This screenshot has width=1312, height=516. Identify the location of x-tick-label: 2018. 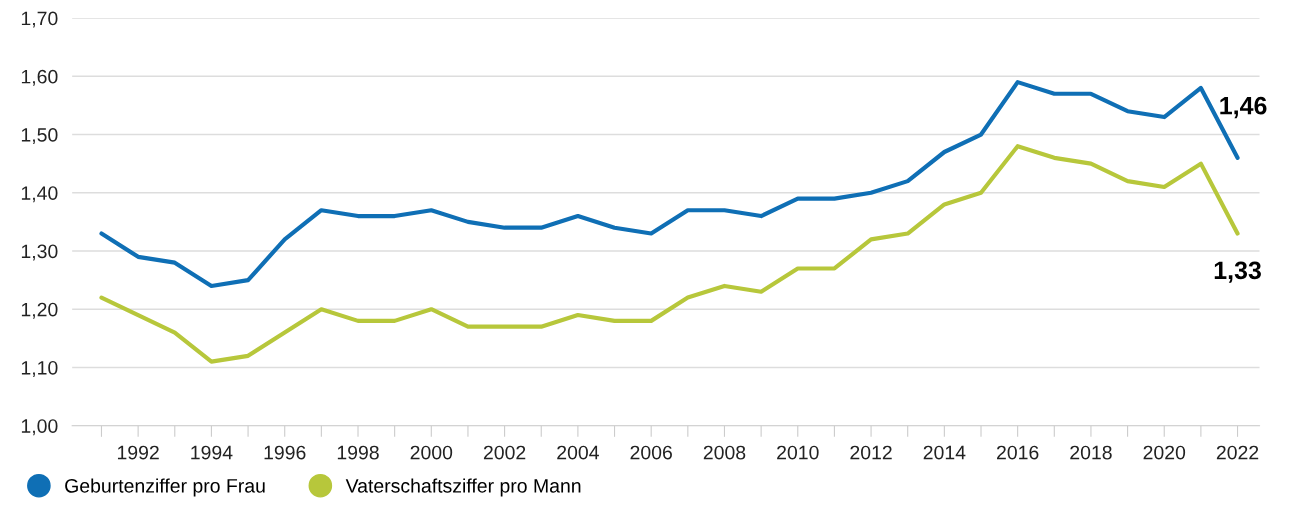
(1091, 452).